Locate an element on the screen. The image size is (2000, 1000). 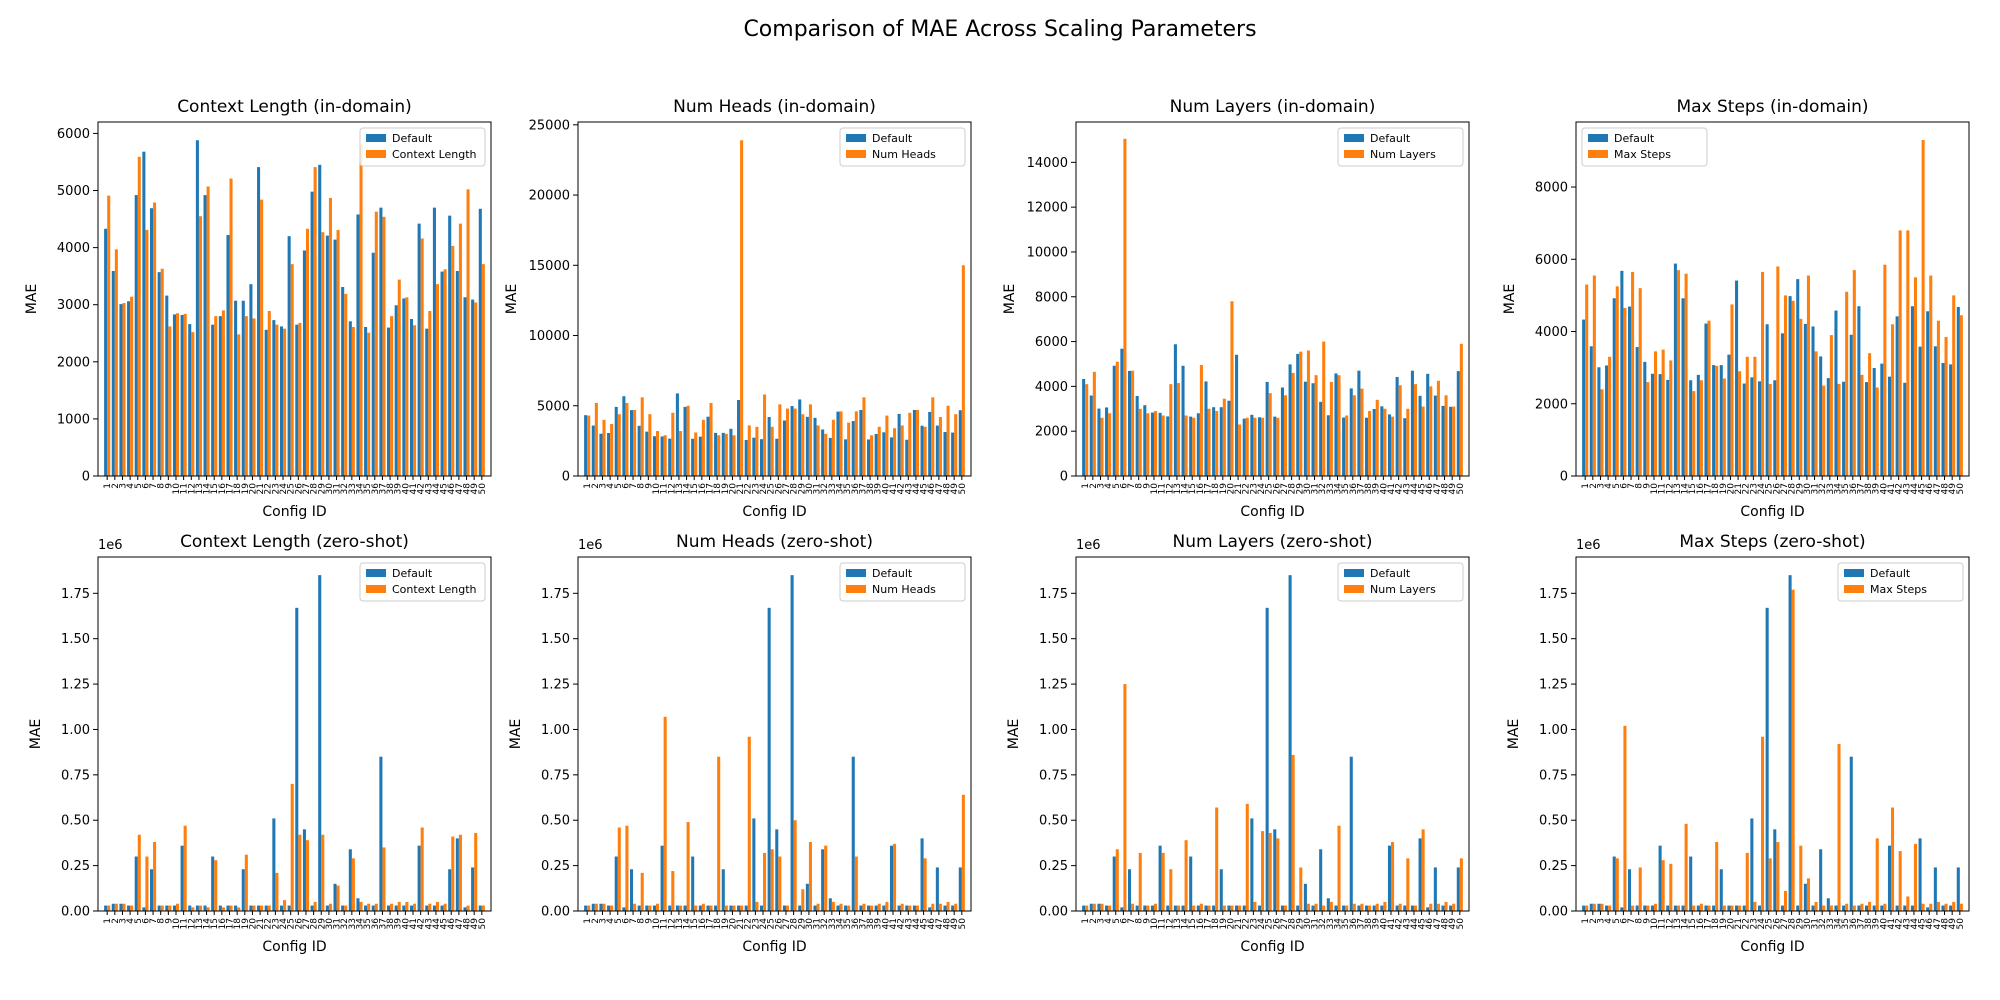
x-tick-label: 15 is located at coordinates (1193, 488).